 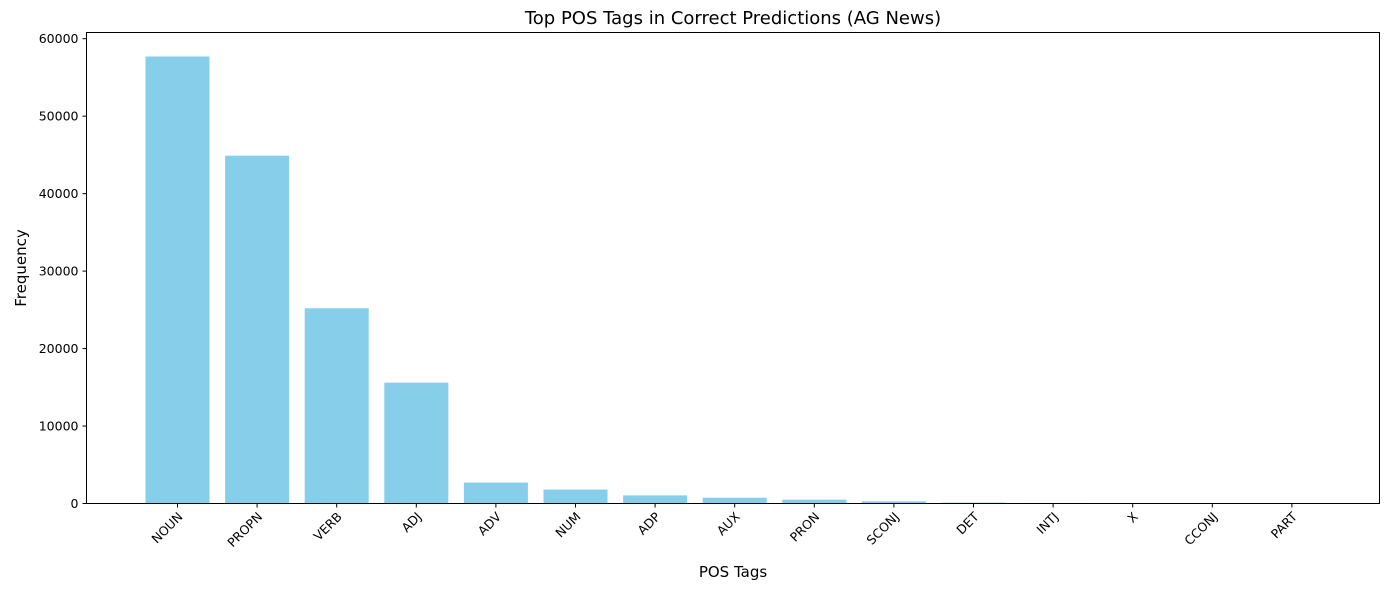 I want to click on y-tick-label-50000: 50000, so click(x=59, y=116).